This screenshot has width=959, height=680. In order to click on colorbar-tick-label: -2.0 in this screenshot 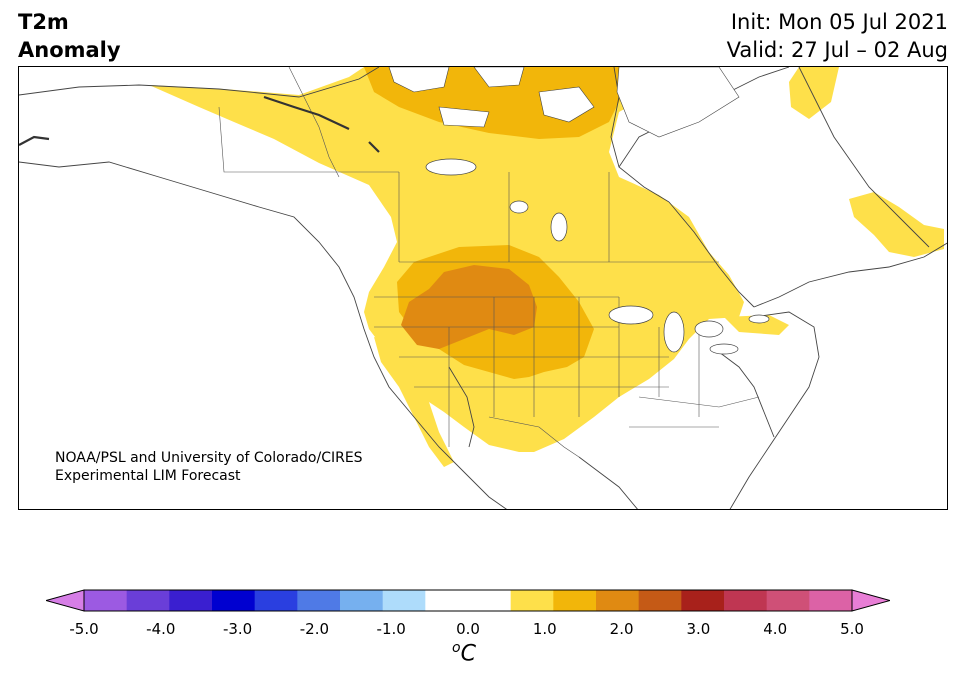, I will do `click(314, 629)`.